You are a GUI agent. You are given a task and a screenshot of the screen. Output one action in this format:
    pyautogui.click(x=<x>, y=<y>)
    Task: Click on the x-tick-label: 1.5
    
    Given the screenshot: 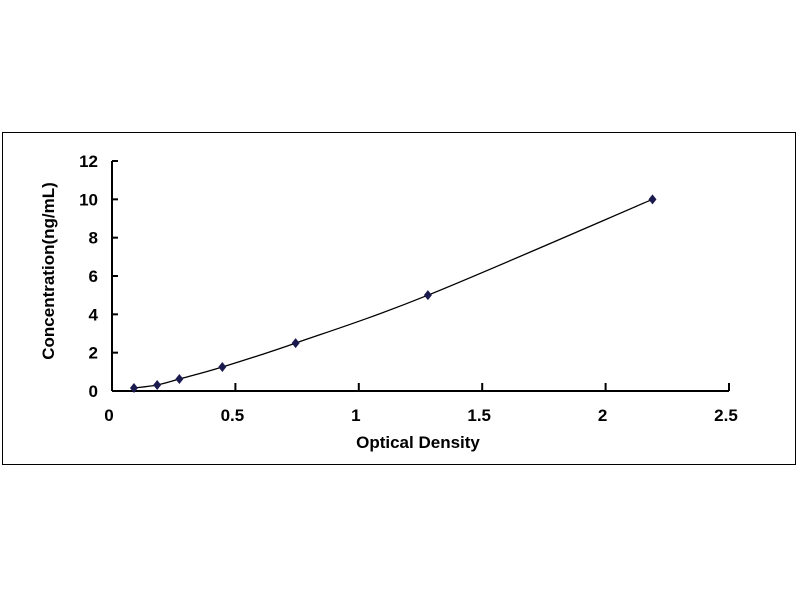 What is the action you would take?
    pyautogui.click(x=479, y=415)
    